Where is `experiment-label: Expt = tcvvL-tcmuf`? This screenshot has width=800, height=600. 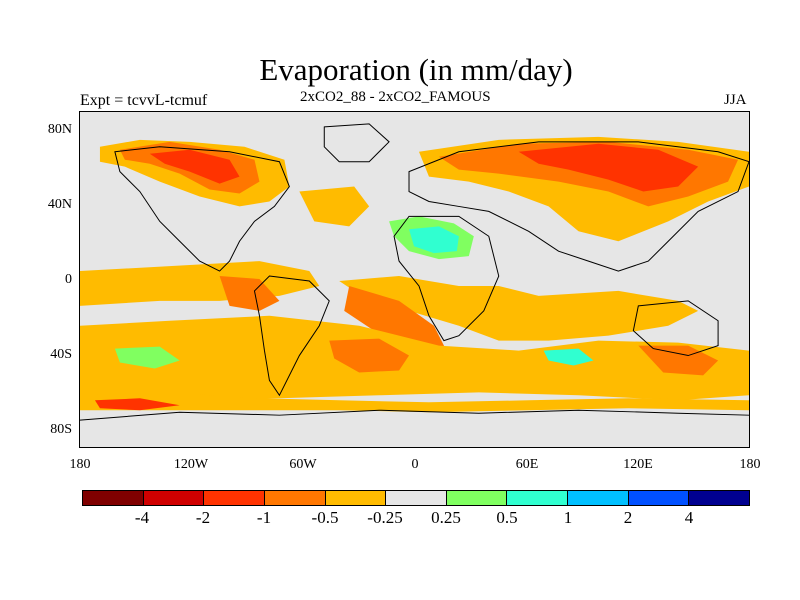 experiment-label: Expt = tcvvL-tcmuf is located at coordinates (144, 100).